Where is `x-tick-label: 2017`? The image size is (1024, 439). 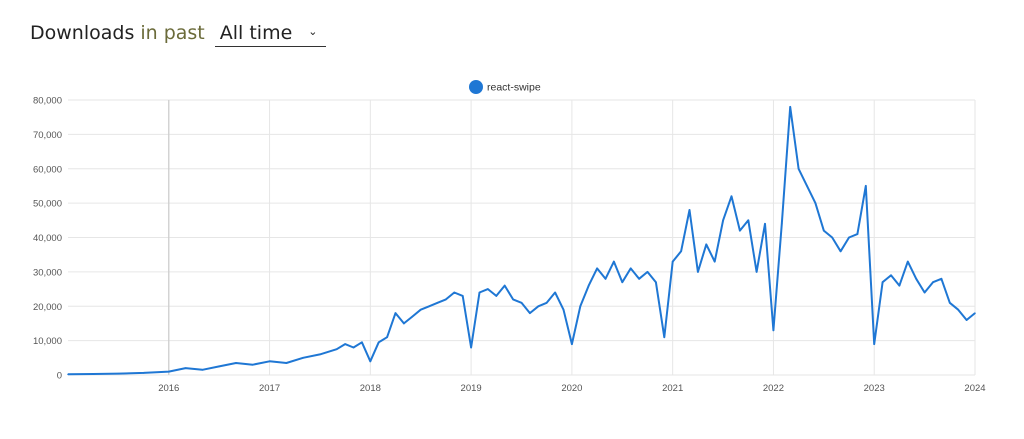 x-tick-label: 2017 is located at coordinates (269, 388).